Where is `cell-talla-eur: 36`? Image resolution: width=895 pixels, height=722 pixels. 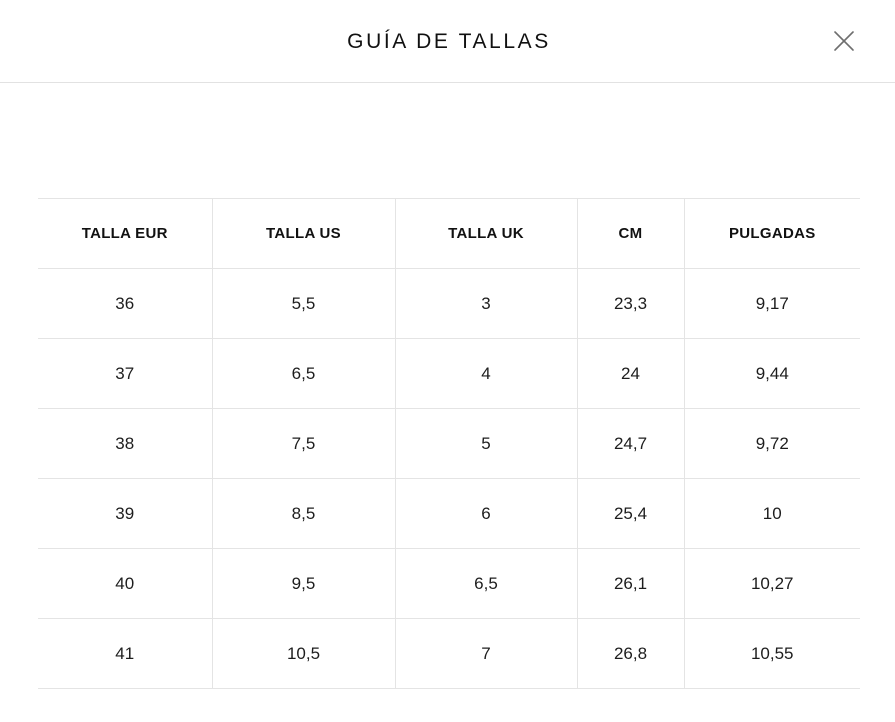 cell-talla-eur: 36 is located at coordinates (125, 303).